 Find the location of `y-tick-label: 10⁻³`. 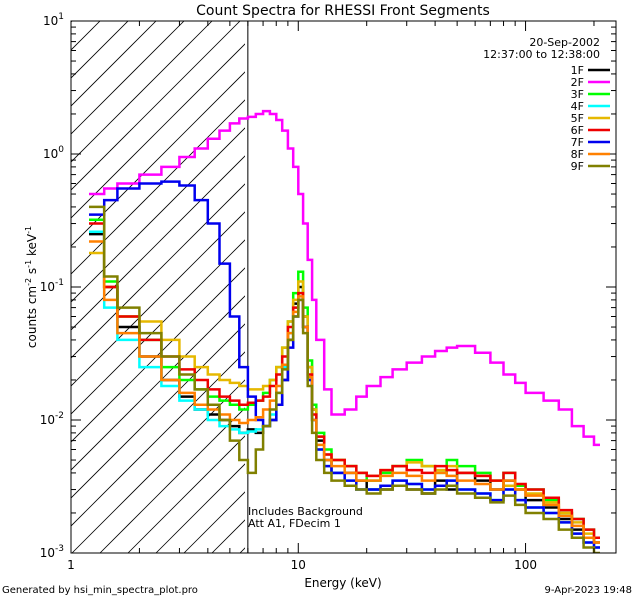

y-tick-label: 10⁻³ is located at coordinates (52, 552).